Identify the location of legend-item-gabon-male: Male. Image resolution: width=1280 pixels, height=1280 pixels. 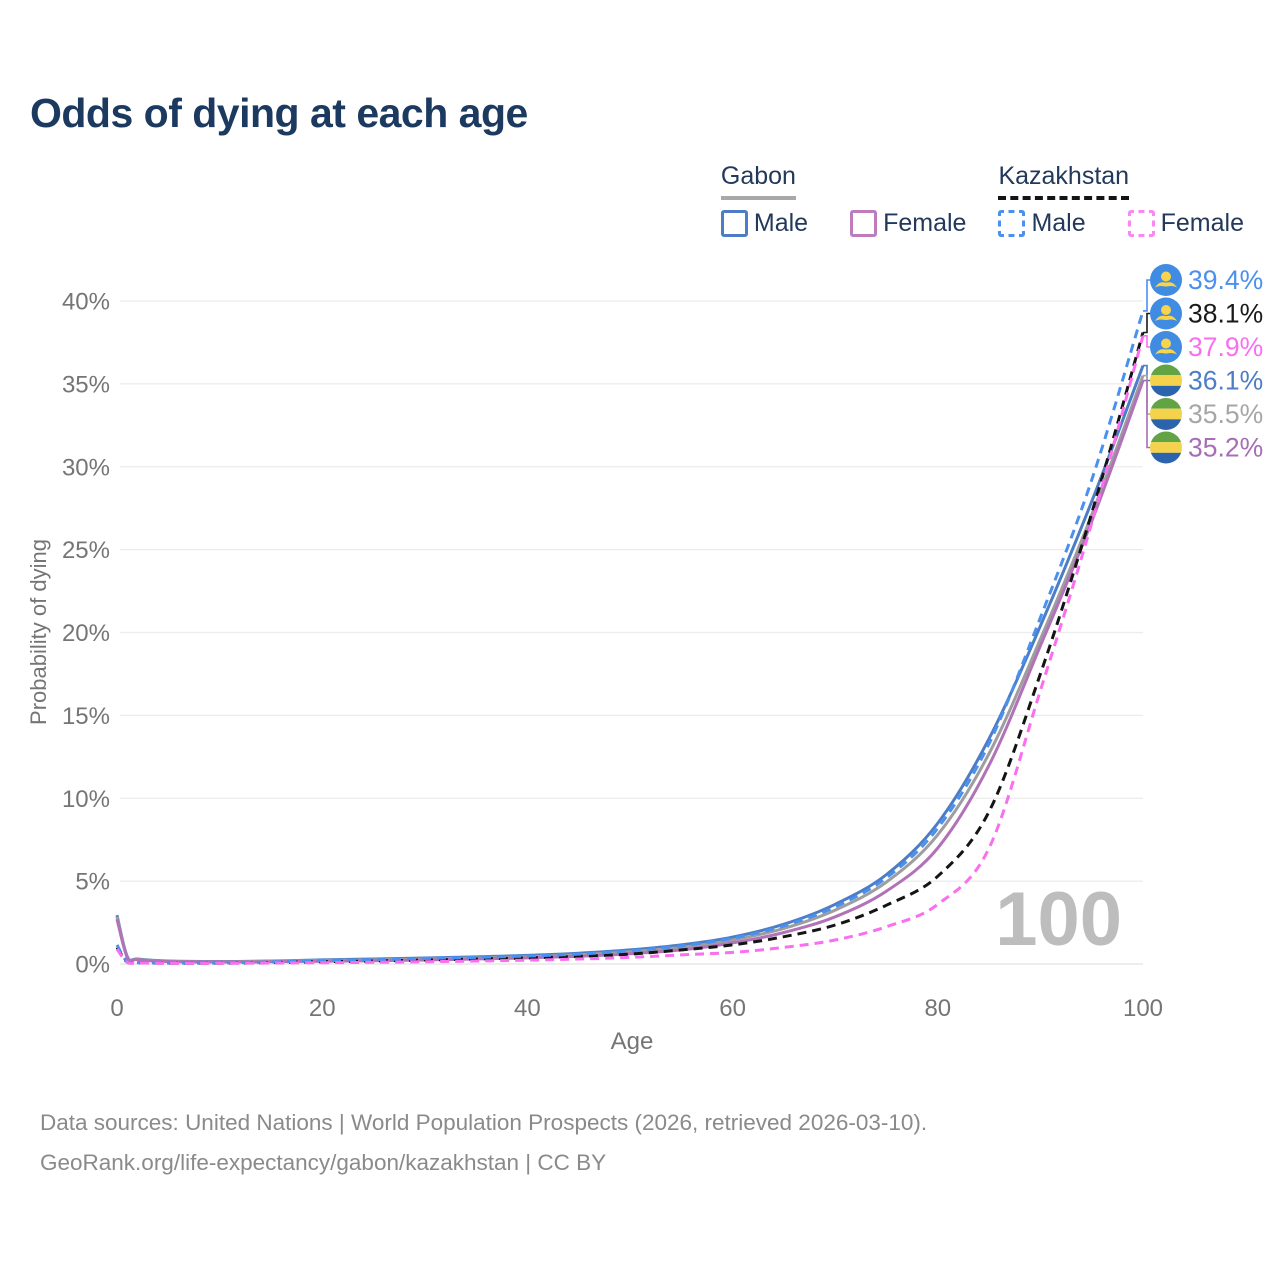
(764, 223).